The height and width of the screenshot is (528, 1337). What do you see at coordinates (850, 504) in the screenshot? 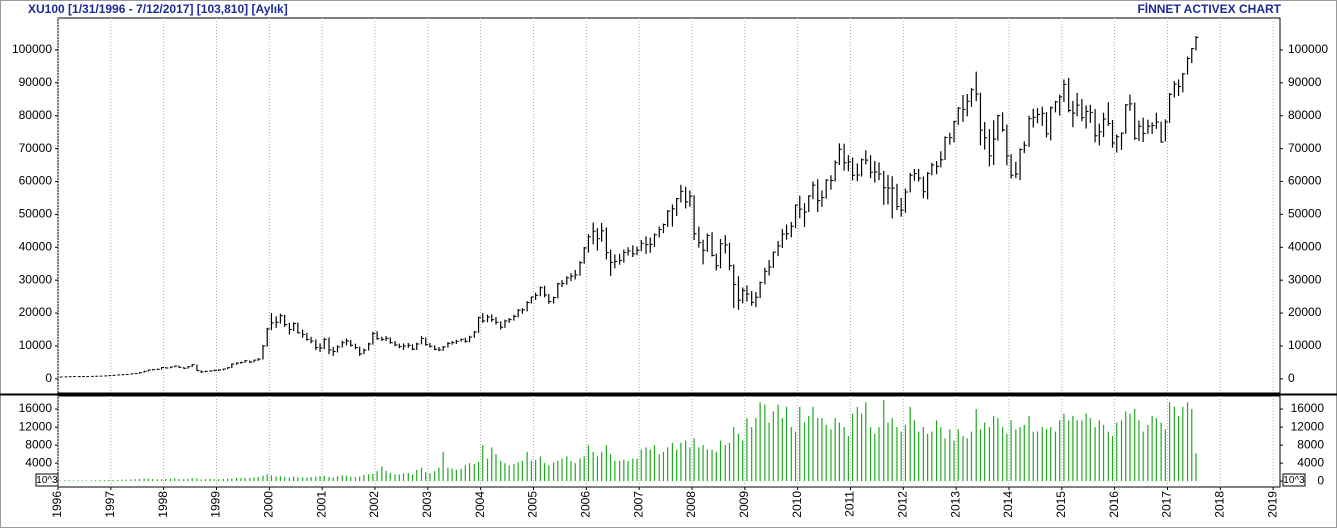
I see `x-tick-label: 2011` at bounding box center [850, 504].